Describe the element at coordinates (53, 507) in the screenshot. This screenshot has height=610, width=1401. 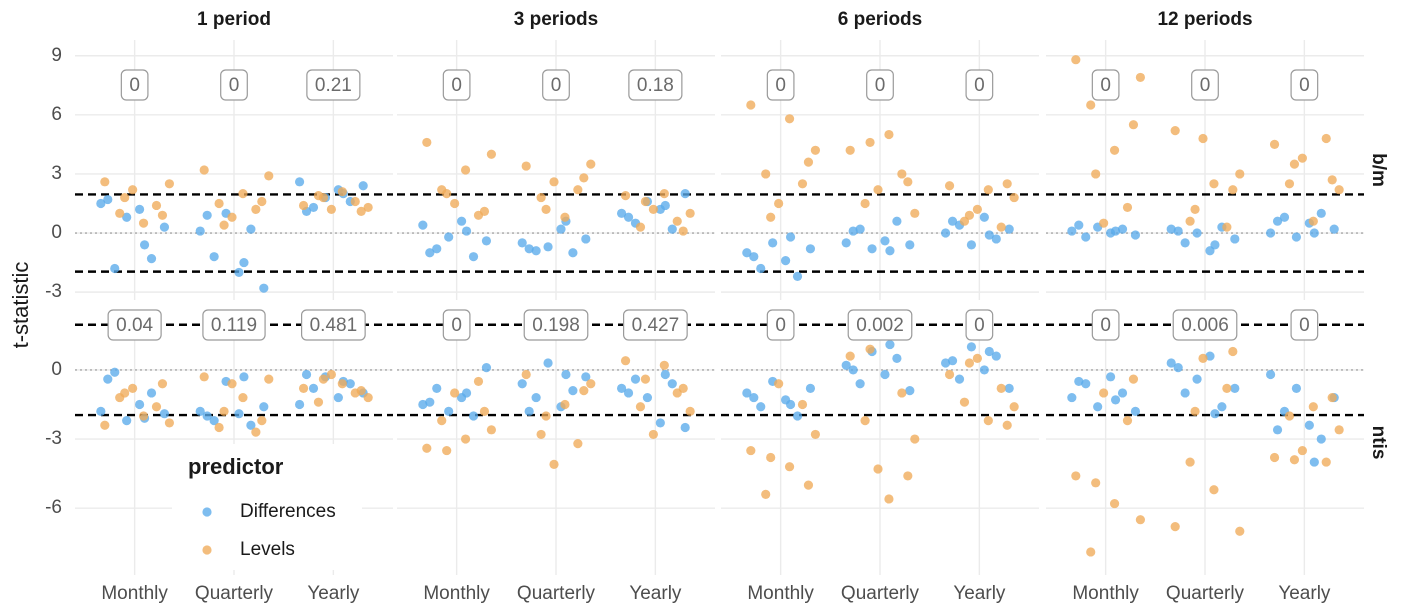
I see `y-tick-label: -6` at that location.